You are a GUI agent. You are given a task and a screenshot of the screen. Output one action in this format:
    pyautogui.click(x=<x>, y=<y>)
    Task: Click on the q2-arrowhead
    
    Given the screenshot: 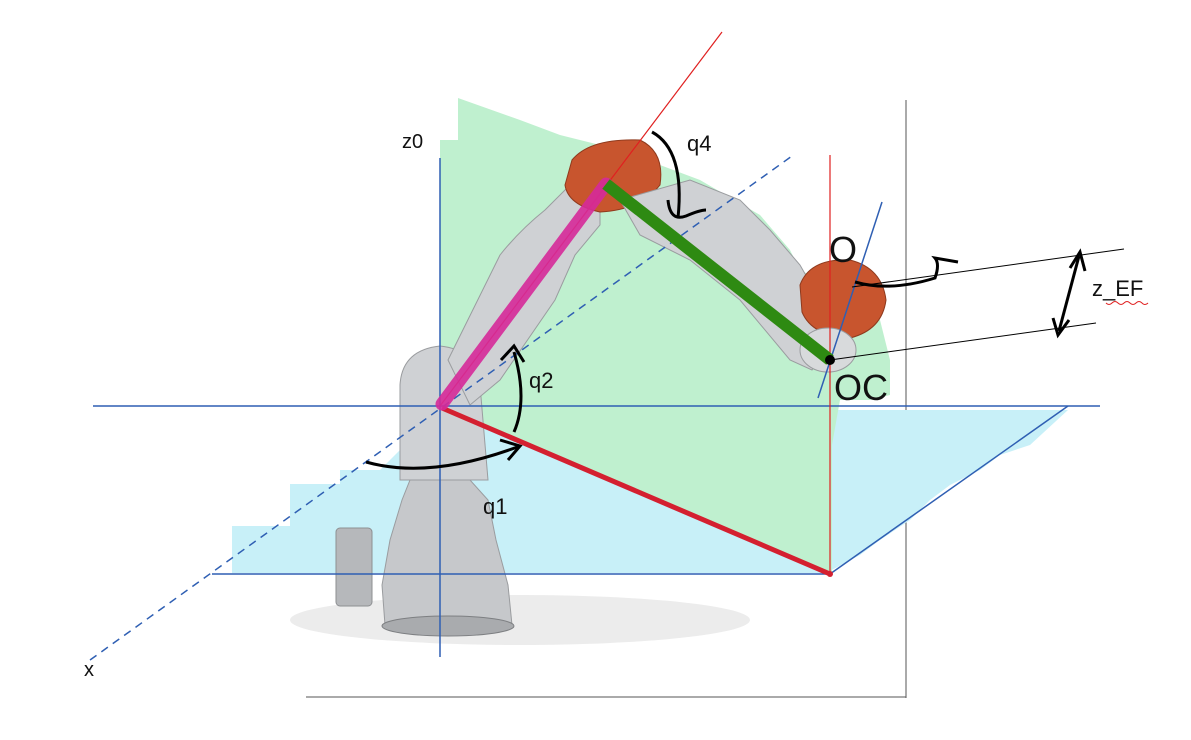 What is the action you would take?
    pyautogui.click(x=512, y=353)
    